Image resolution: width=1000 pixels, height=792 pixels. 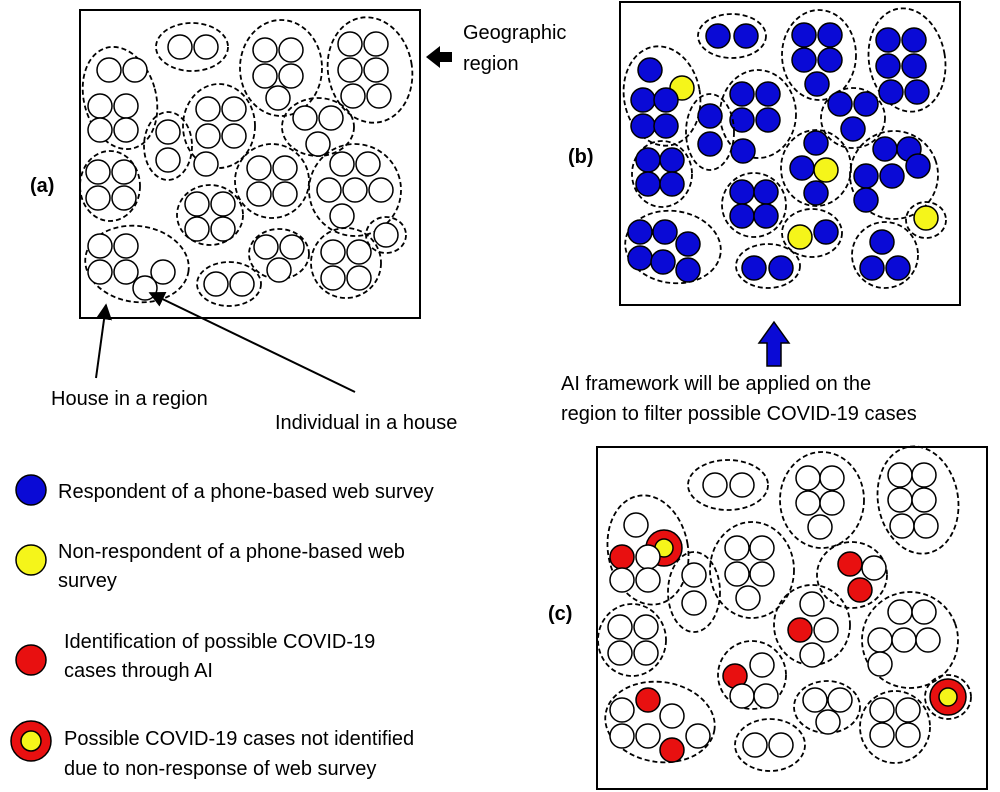 What do you see at coordinates (581, 157) in the screenshot?
I see `panel-b-label: (b)` at bounding box center [581, 157].